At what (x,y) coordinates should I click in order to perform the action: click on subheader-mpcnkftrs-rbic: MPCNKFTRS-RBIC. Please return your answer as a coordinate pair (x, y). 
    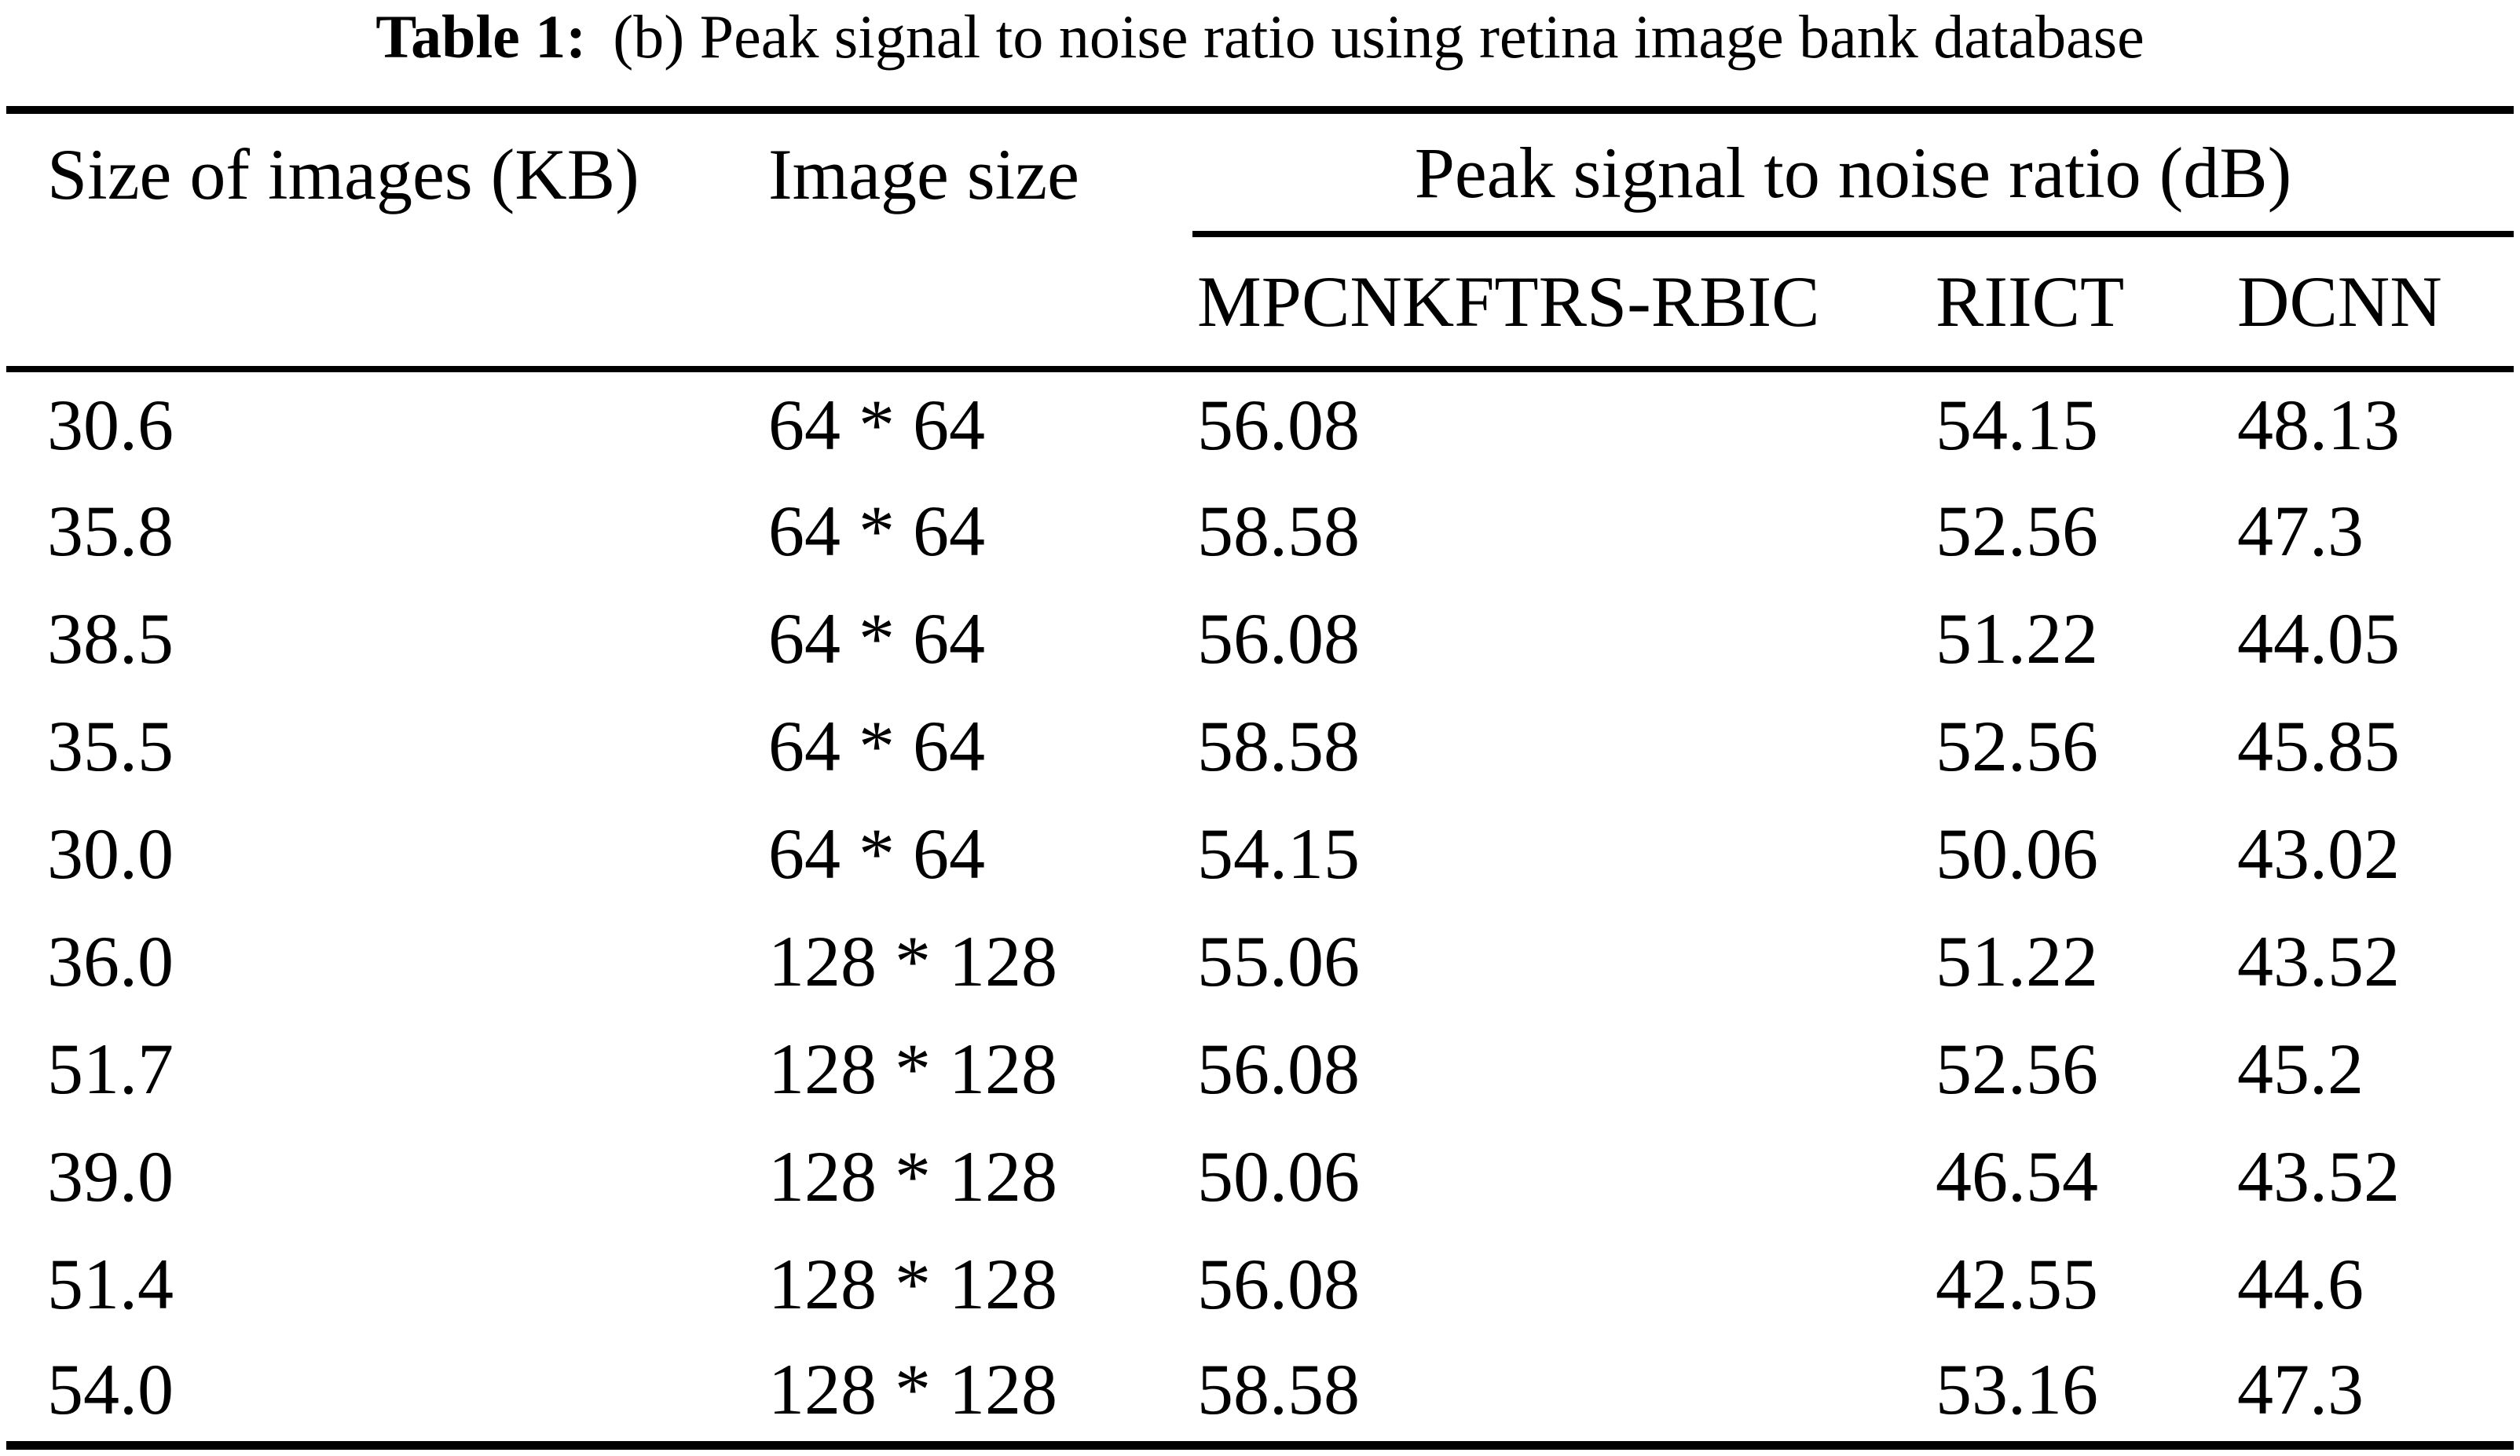
    Looking at the image, I should click on (1561, 303).